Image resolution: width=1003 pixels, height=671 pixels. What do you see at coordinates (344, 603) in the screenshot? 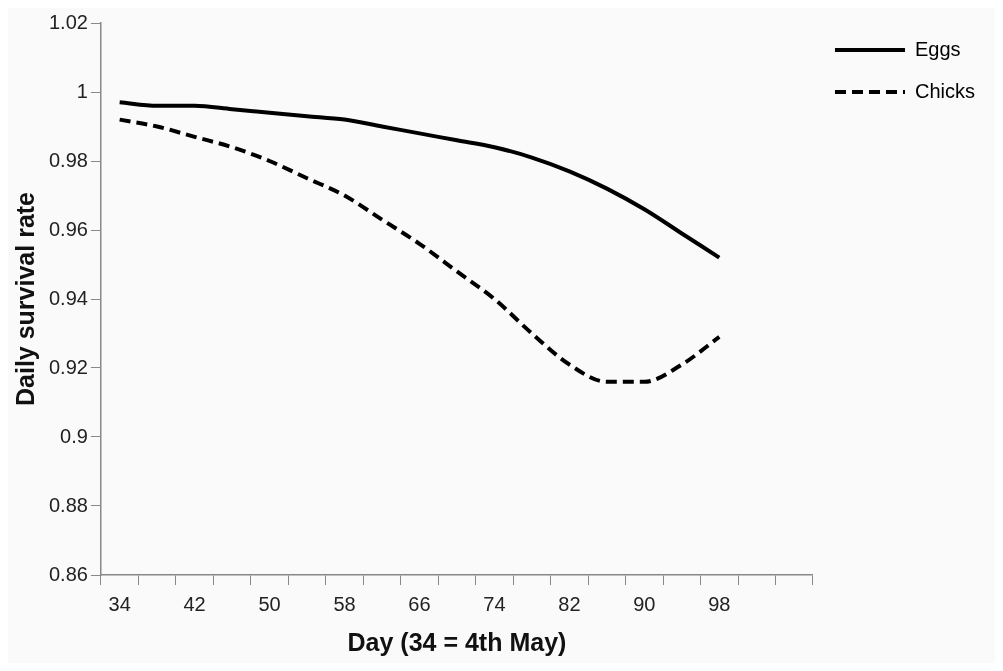
I see `x-tick-label: 58` at bounding box center [344, 603].